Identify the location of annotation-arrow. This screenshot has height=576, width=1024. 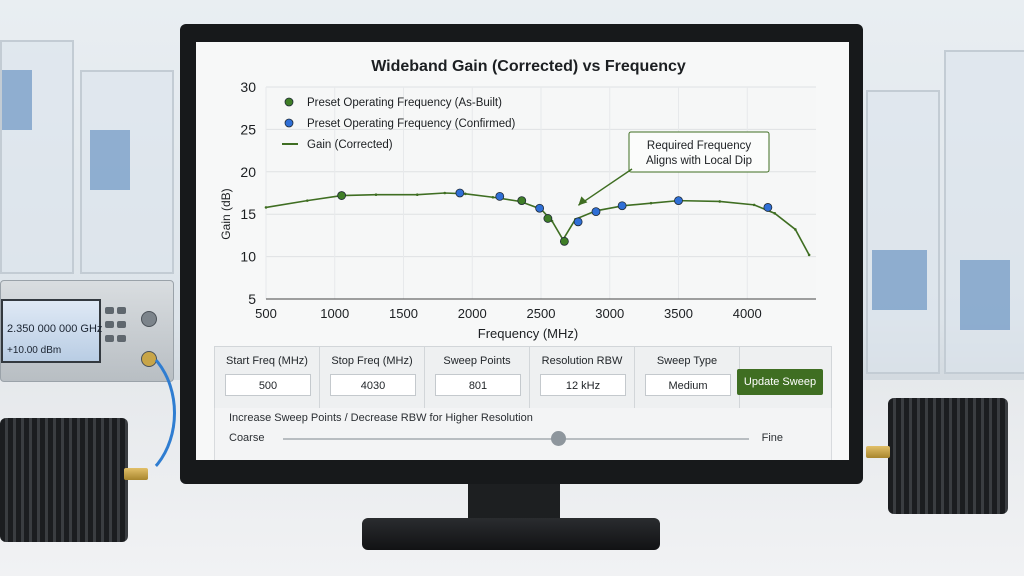
(605, 187).